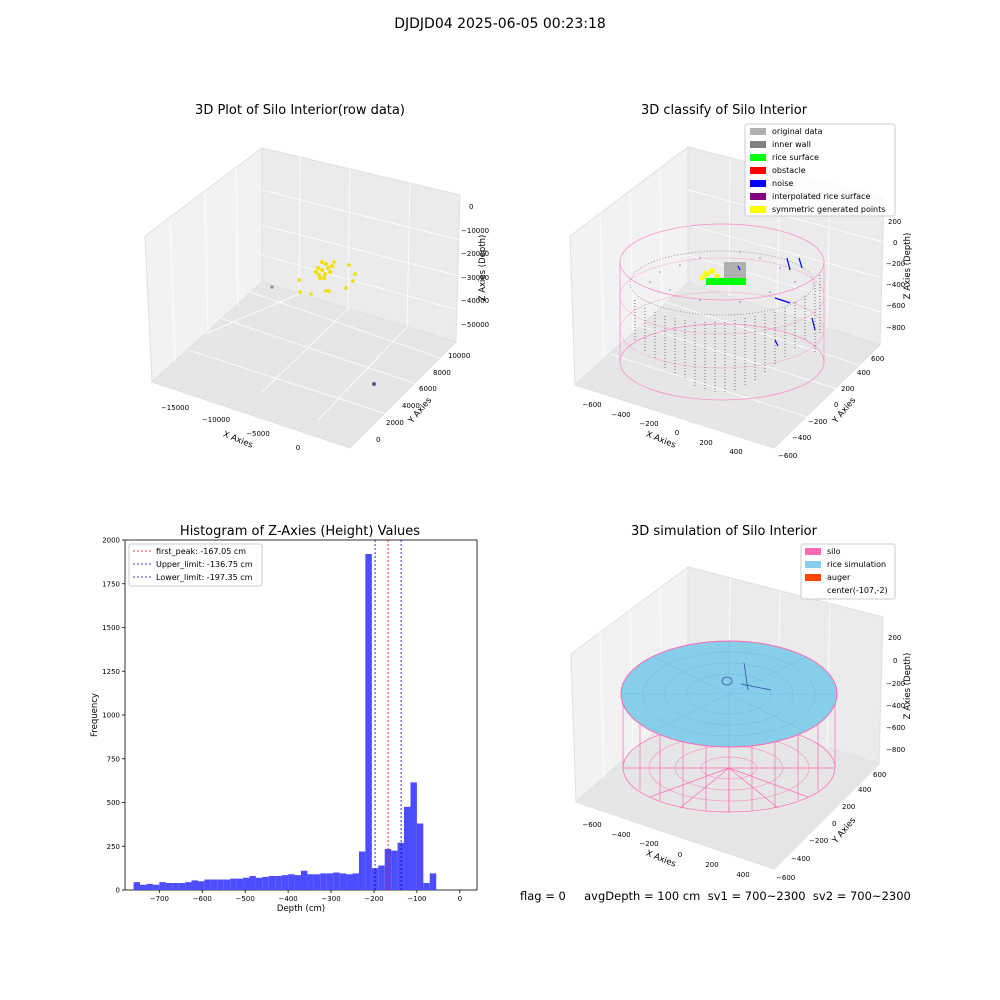  What do you see at coordinates (895, 306) in the screenshot?
I see `classify-ztick: −600` at bounding box center [895, 306].